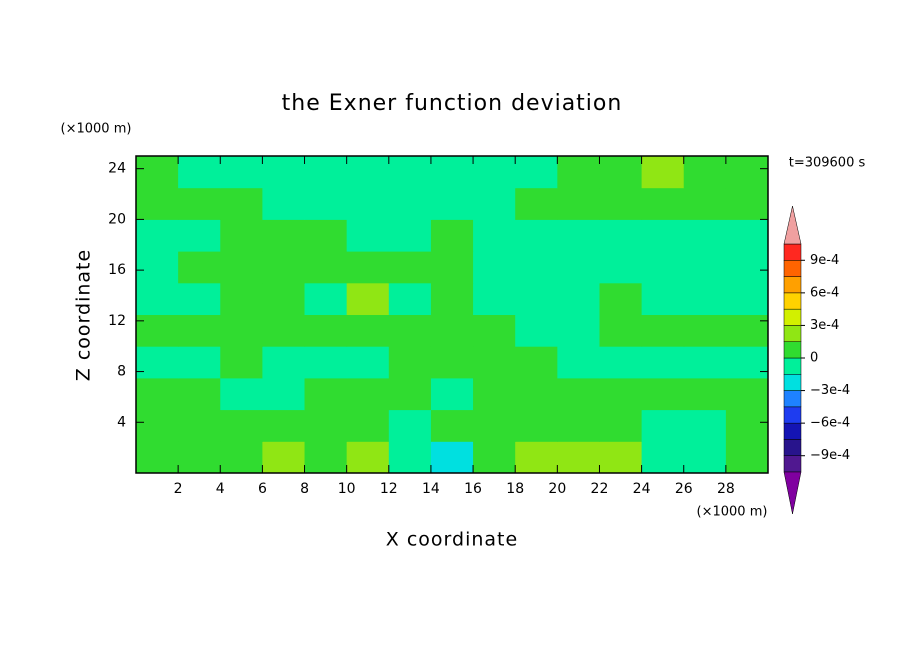 Image resolution: width=904 pixels, height=654 pixels. Describe the element at coordinates (732, 512) in the screenshot. I see `x-unit: (×1000 m)` at that location.